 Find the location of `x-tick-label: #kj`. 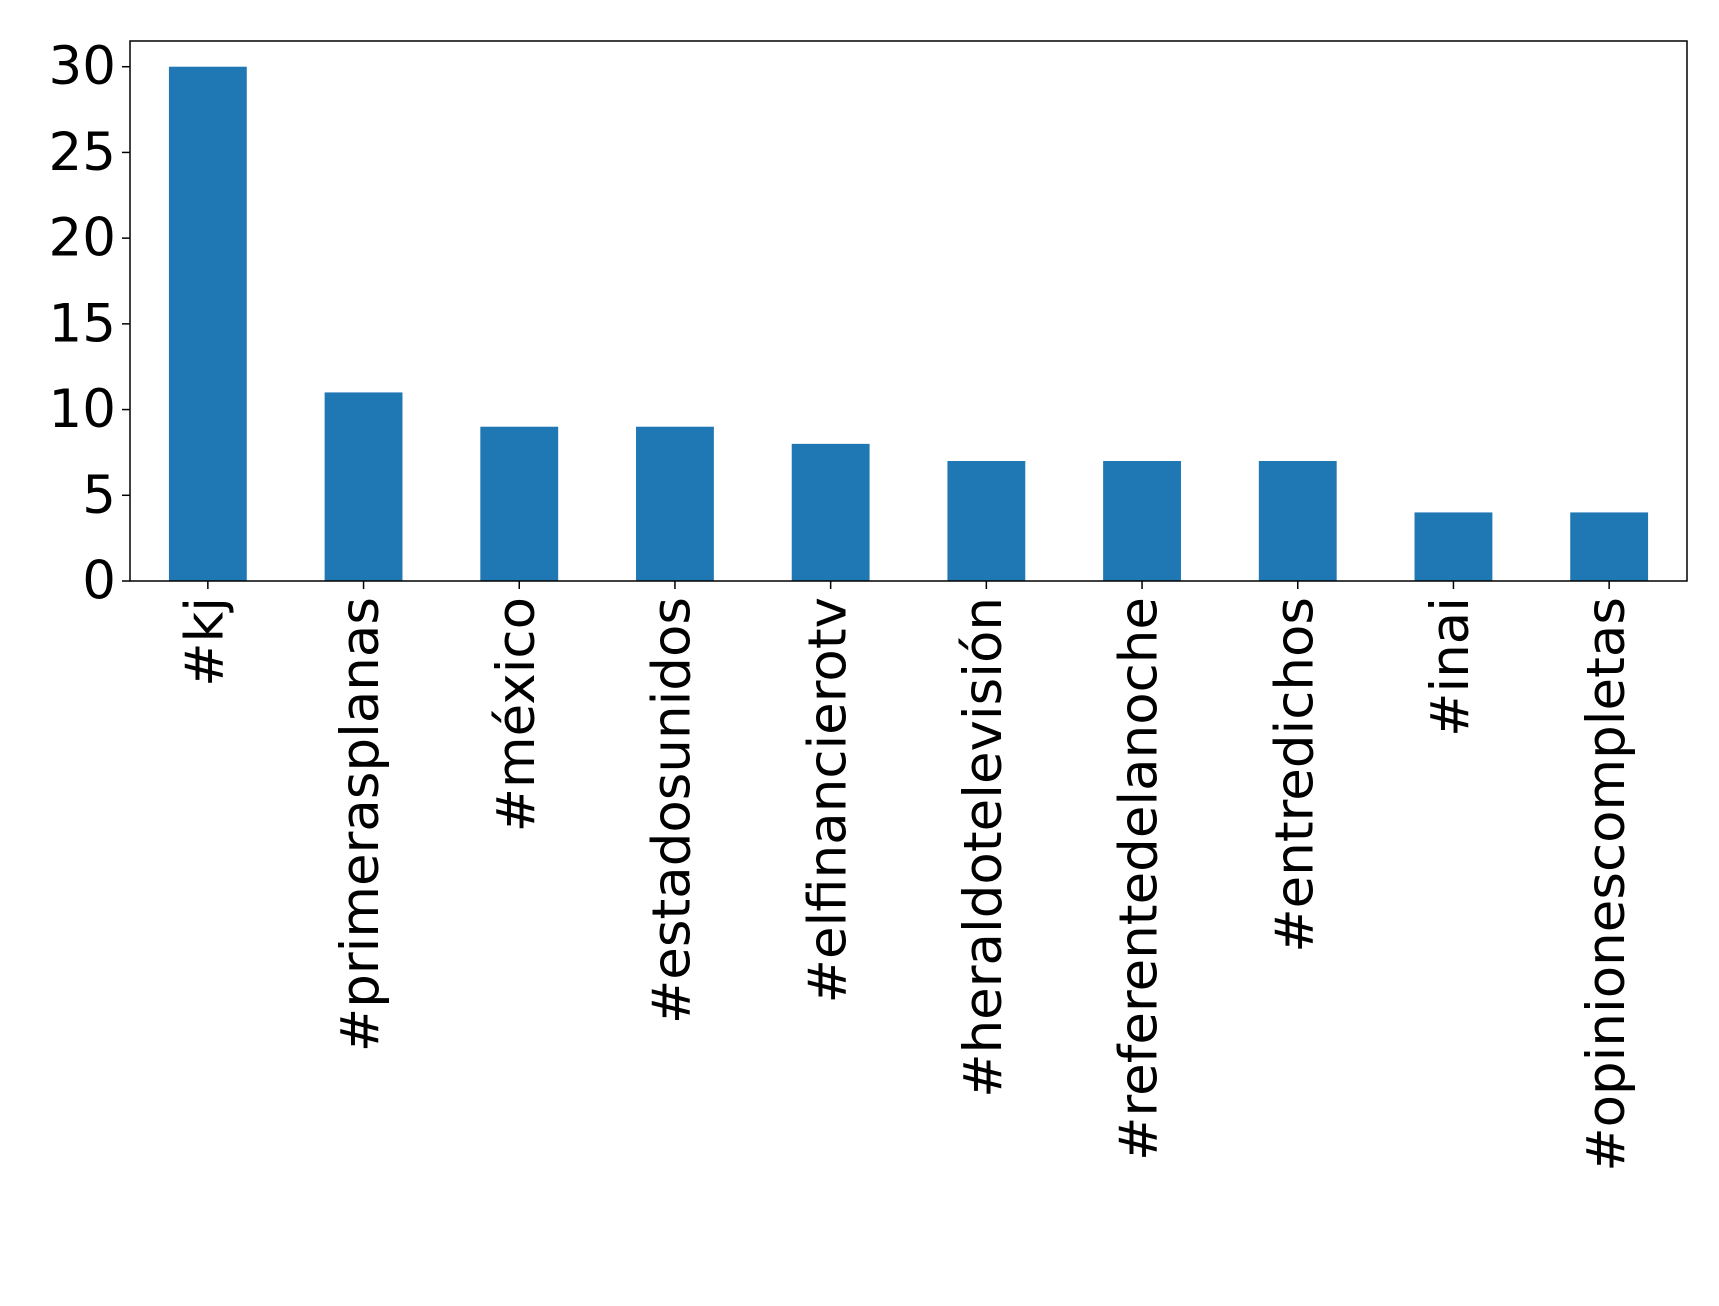

x-tick-label: #kj is located at coordinates (204, 642).